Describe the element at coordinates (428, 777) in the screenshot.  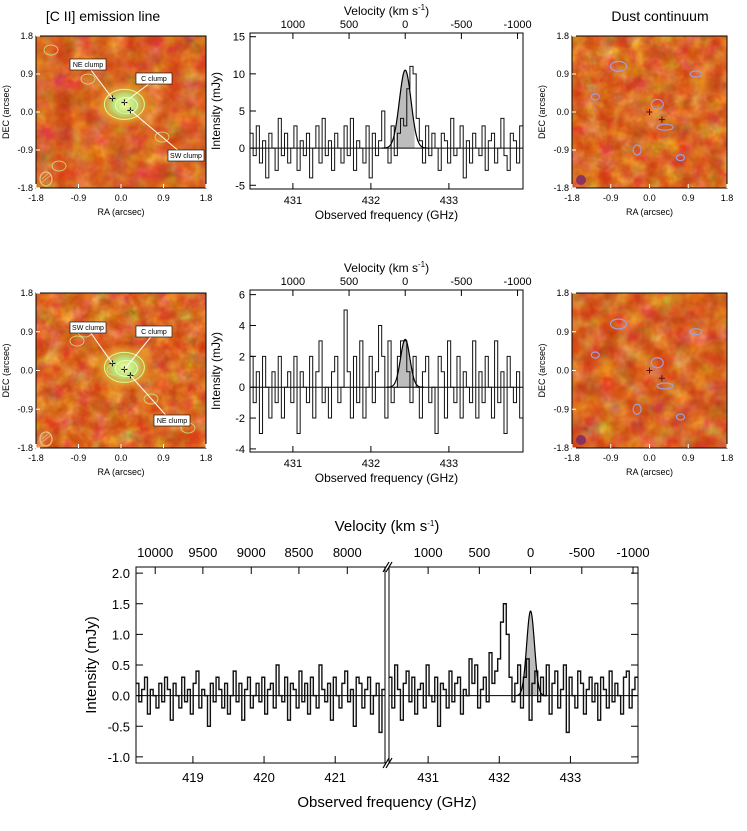
I see `x-tick-label-right: 431` at that location.